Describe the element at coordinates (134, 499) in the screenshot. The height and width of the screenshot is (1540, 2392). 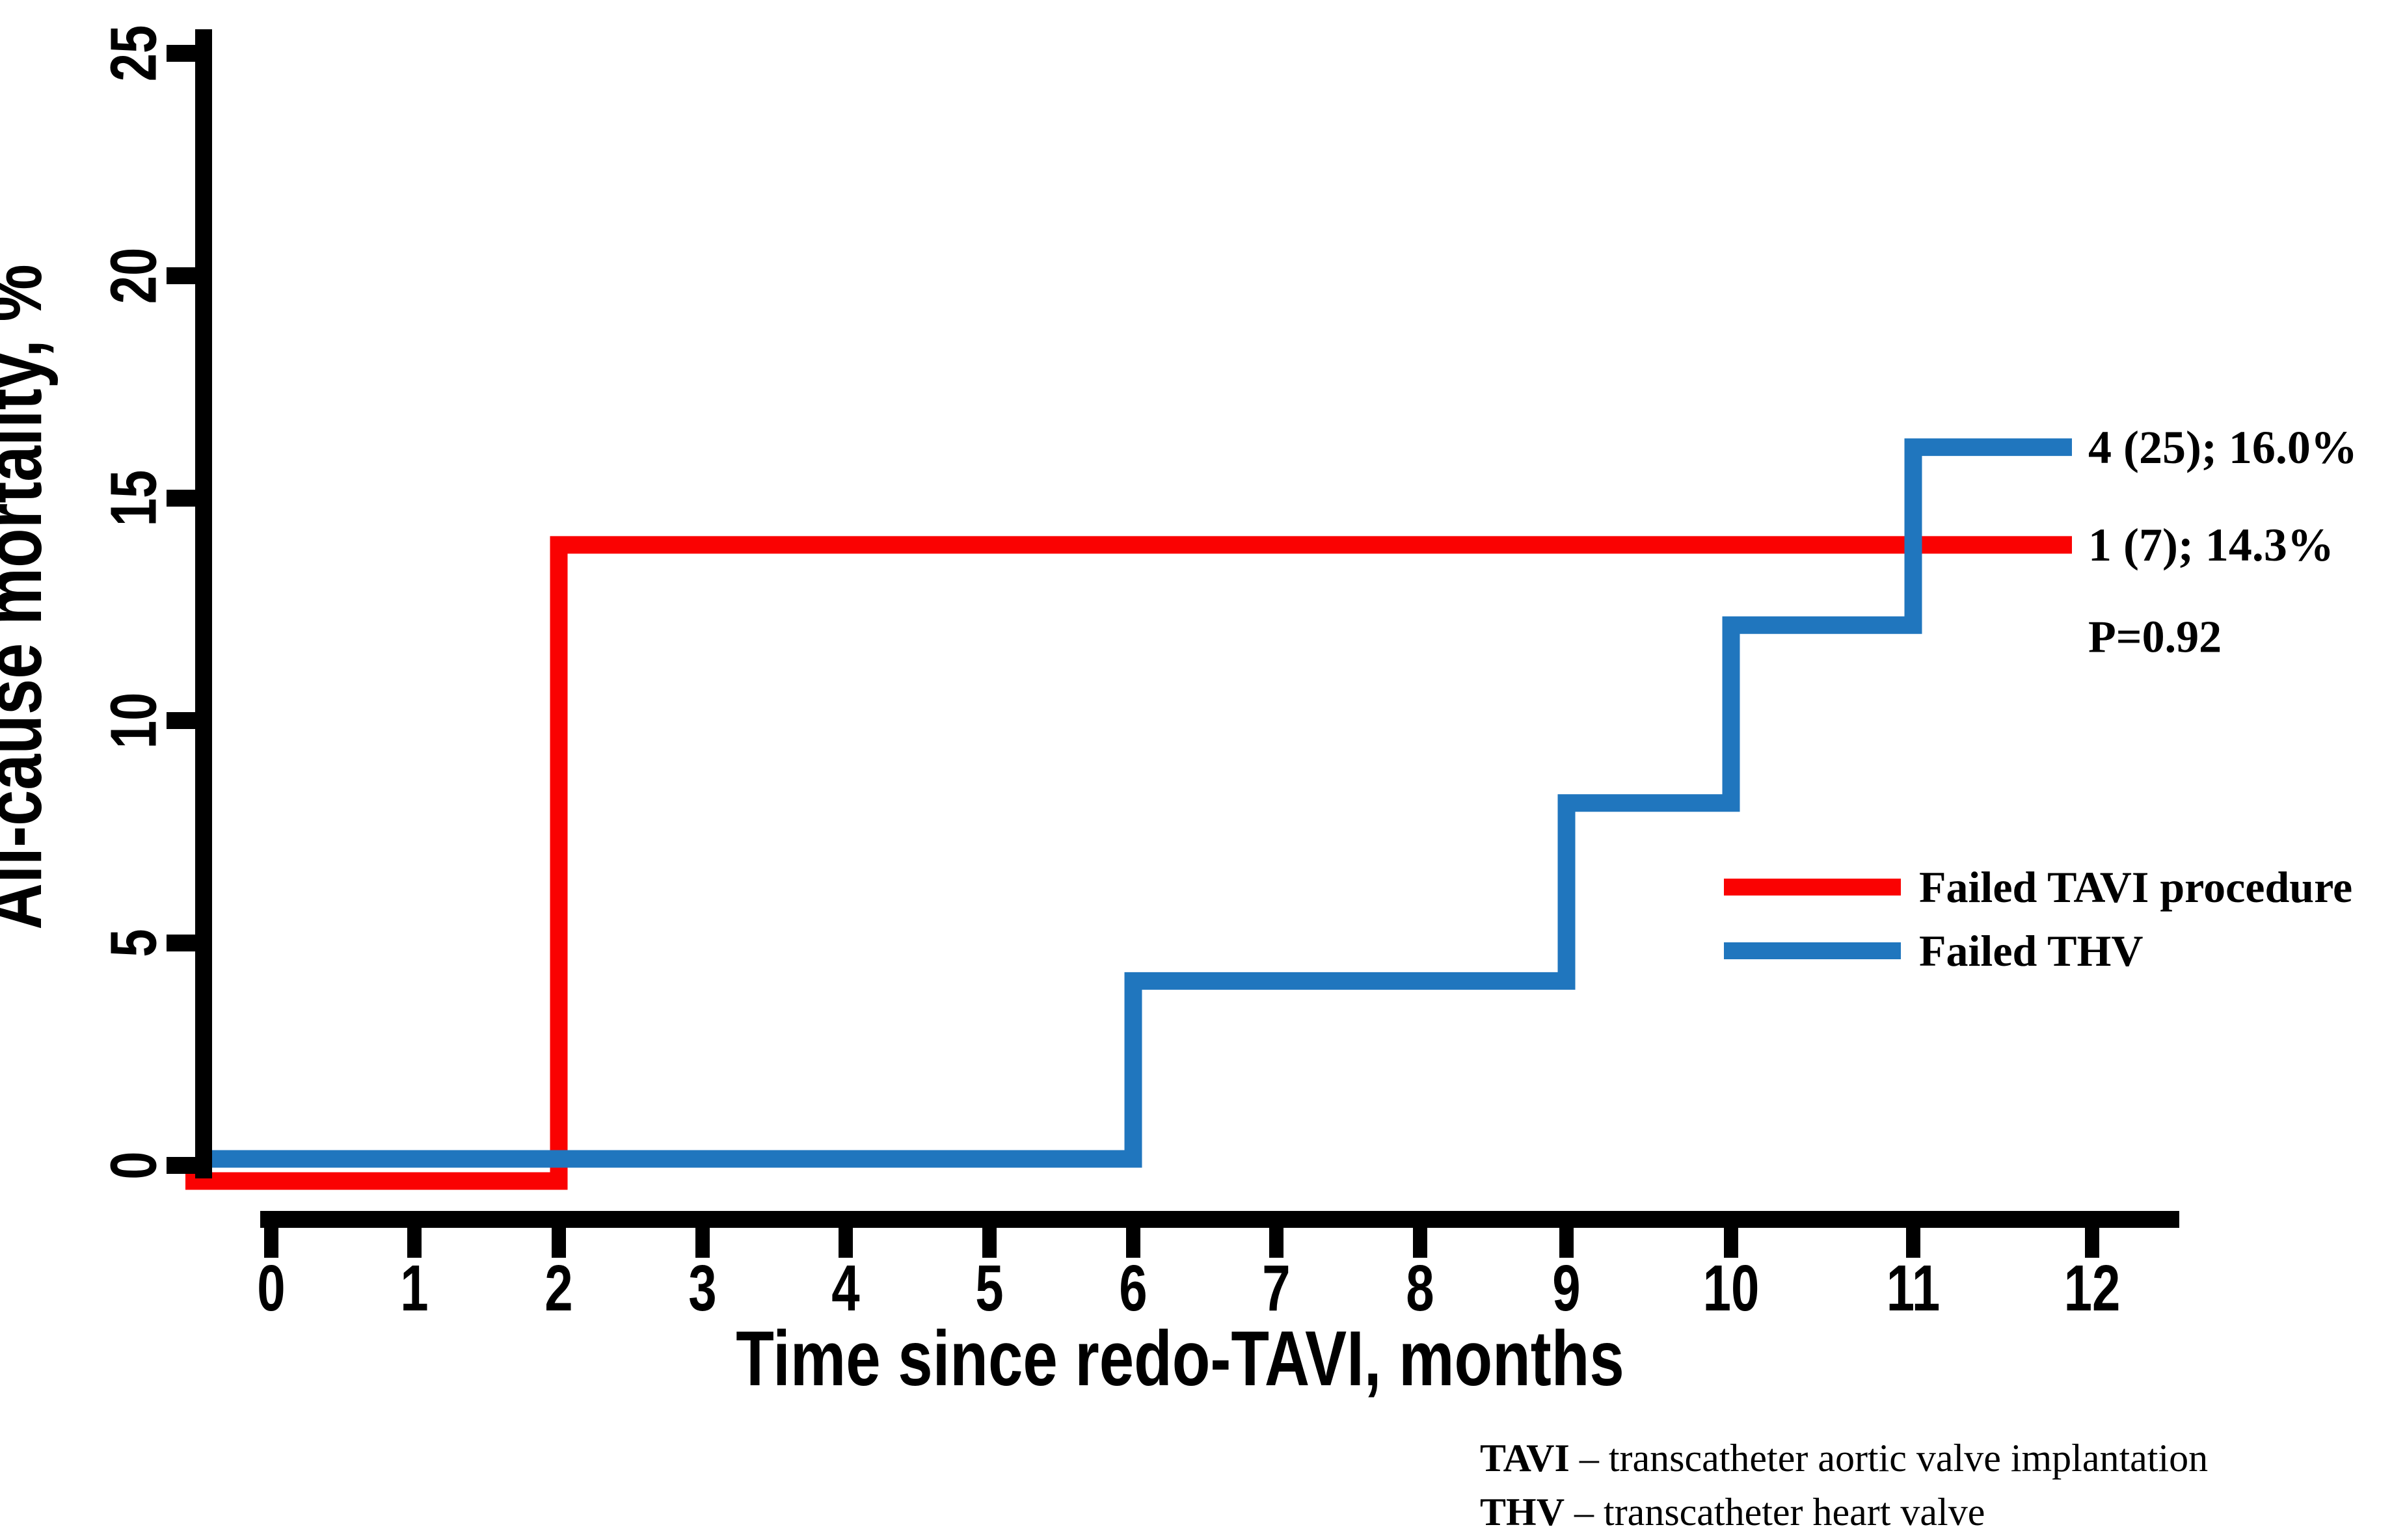
I see `y-tick-label: 15` at that location.